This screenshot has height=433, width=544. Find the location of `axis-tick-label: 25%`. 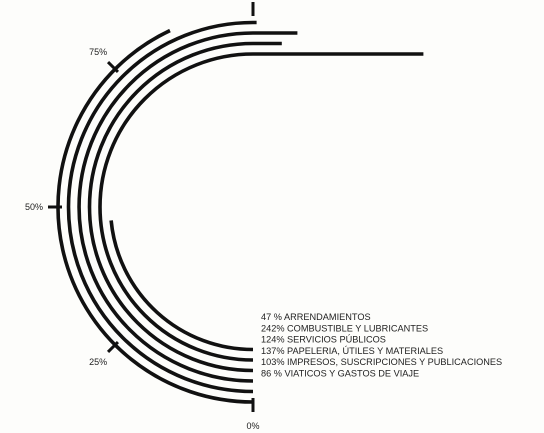

axis-tick-label: 25% is located at coordinates (98, 362).